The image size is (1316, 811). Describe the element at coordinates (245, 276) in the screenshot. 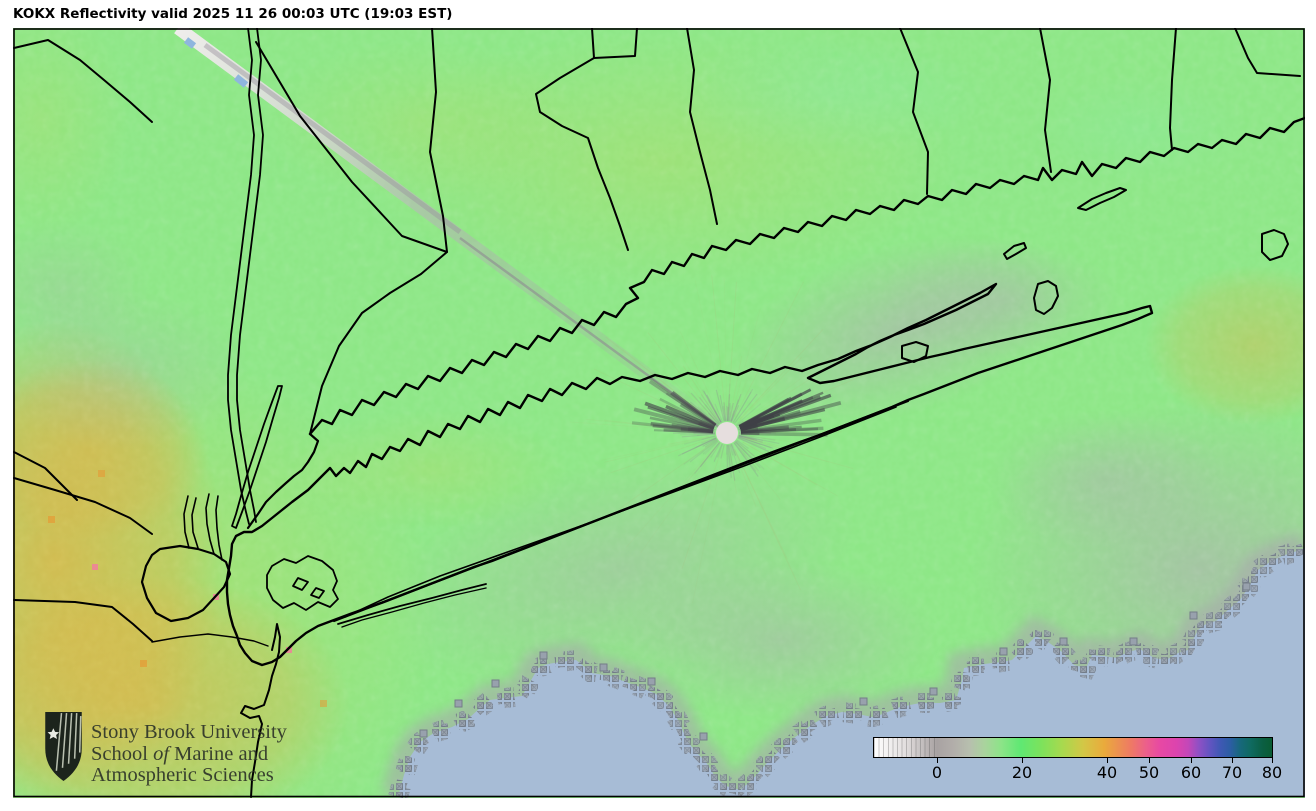

I see `hudson-river` at that location.